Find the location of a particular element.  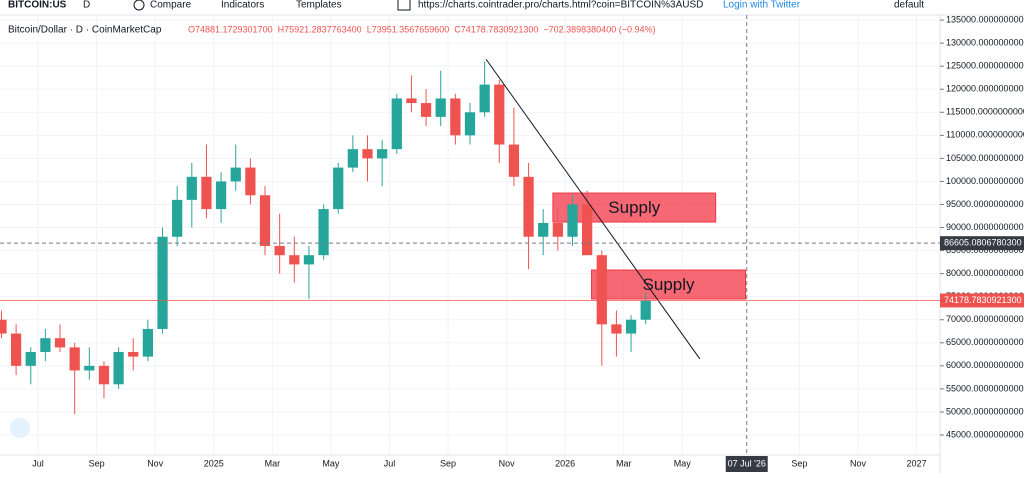

ohlc-value: L73951.3567659600 is located at coordinates (408, 29).